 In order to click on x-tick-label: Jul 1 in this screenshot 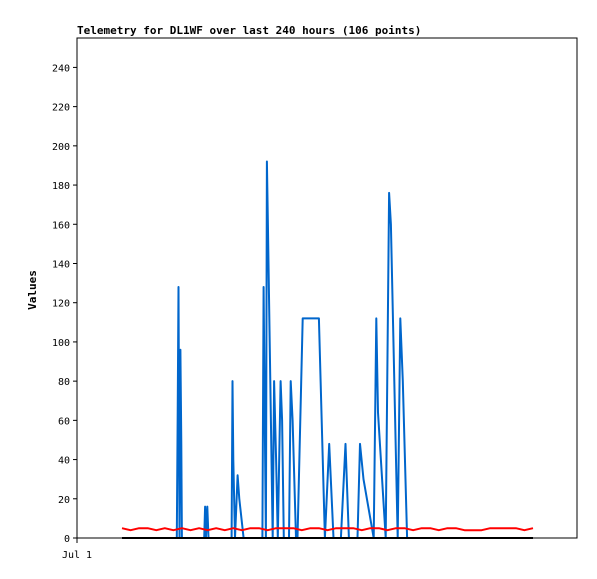, I will do `click(77, 555)`.